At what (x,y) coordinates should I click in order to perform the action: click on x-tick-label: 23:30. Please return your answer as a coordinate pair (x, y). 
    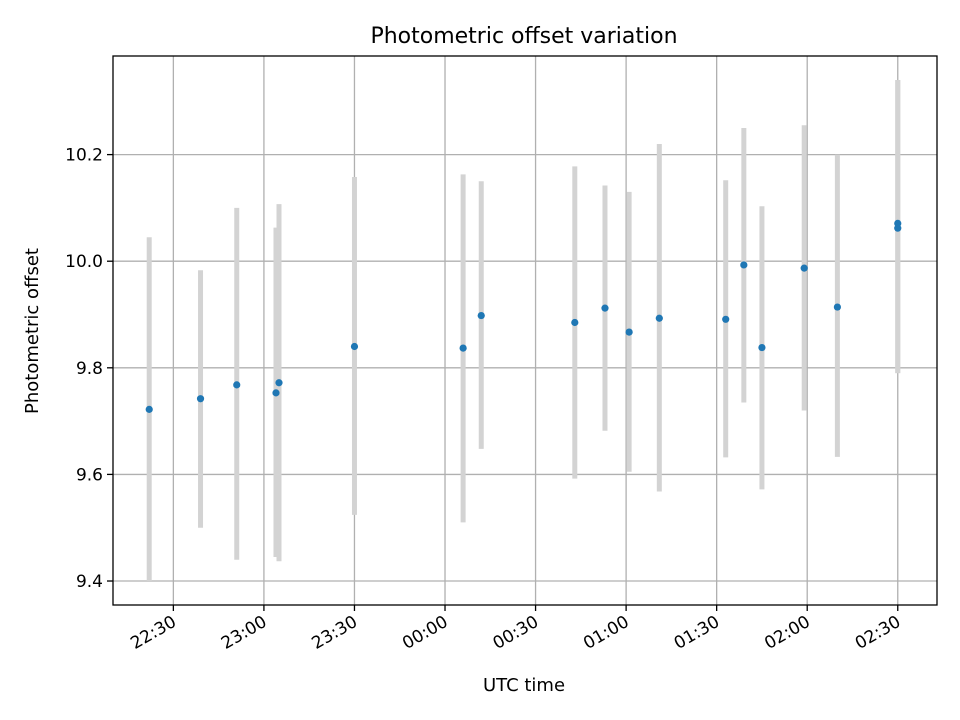
    Looking at the image, I should click on (335, 633).